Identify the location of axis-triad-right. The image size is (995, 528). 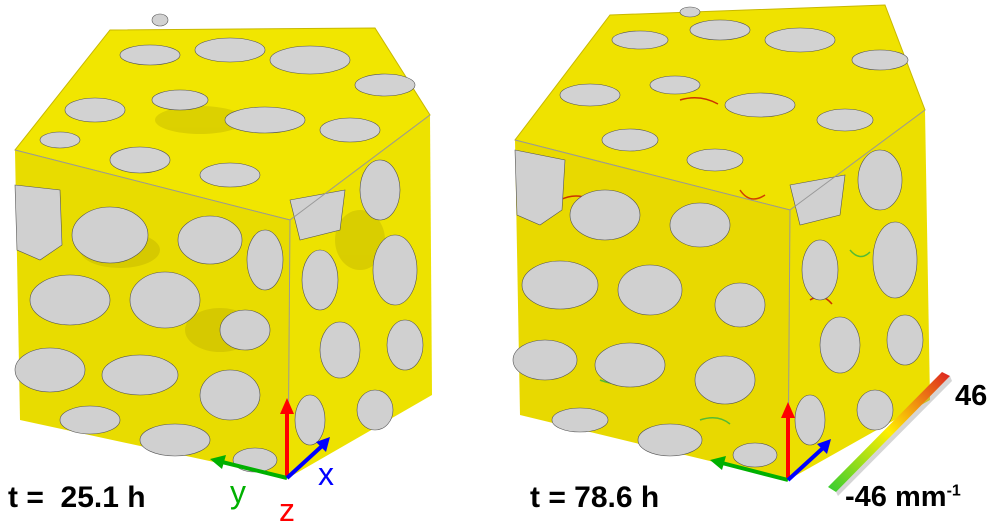
(770, 442).